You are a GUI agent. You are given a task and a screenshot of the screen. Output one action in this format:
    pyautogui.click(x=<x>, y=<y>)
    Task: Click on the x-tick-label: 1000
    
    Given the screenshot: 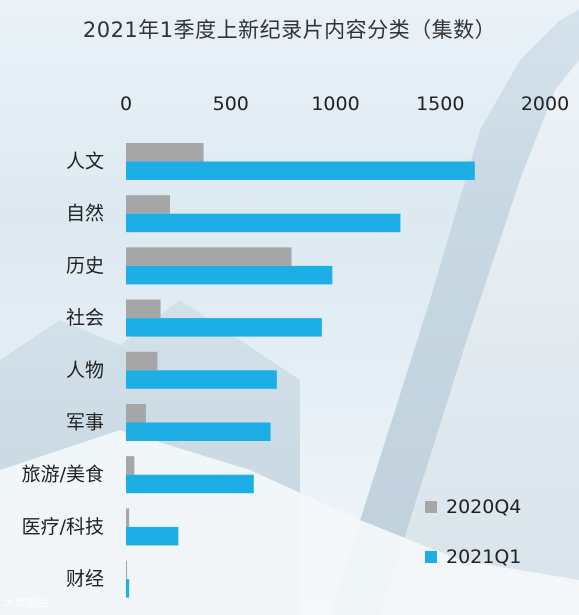 What is the action you would take?
    pyautogui.click(x=335, y=104)
    